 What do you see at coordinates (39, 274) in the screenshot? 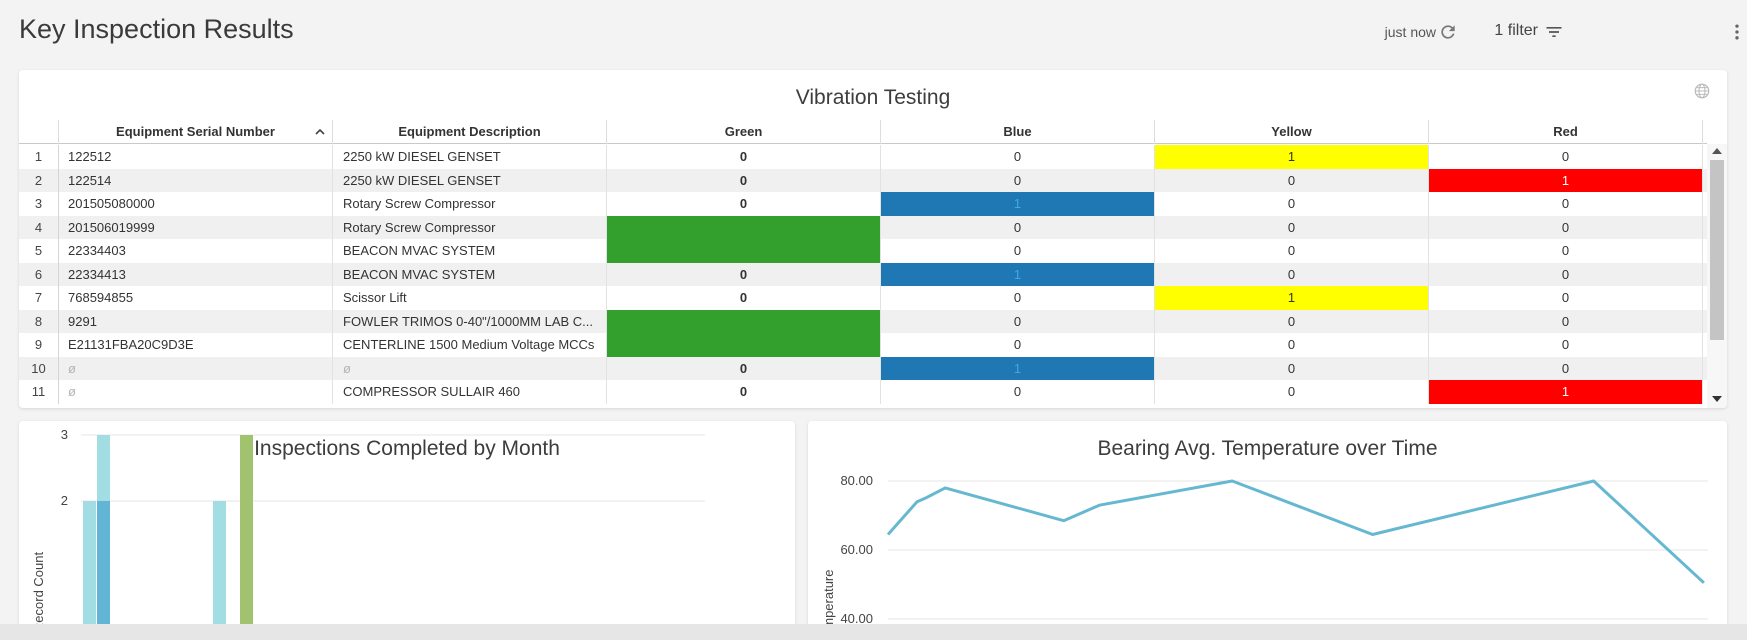
I see `row-number-cell: 6` at bounding box center [39, 274].